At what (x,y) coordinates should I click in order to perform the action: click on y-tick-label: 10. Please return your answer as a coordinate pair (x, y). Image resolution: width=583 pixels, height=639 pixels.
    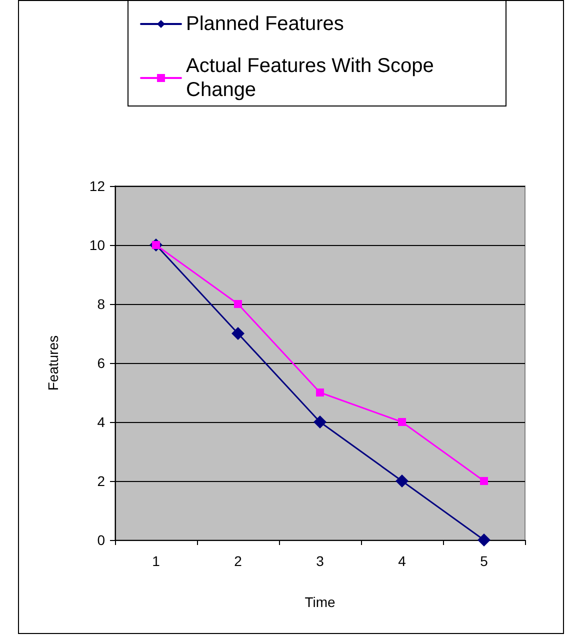
    Looking at the image, I should click on (97, 245).